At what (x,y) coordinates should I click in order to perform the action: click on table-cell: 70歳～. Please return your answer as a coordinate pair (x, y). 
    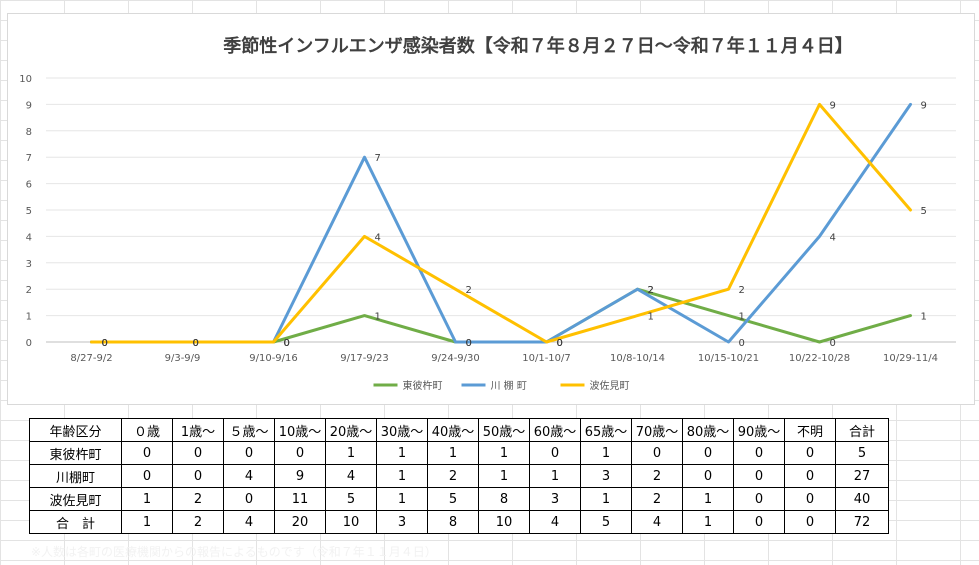
    Looking at the image, I should click on (657, 430).